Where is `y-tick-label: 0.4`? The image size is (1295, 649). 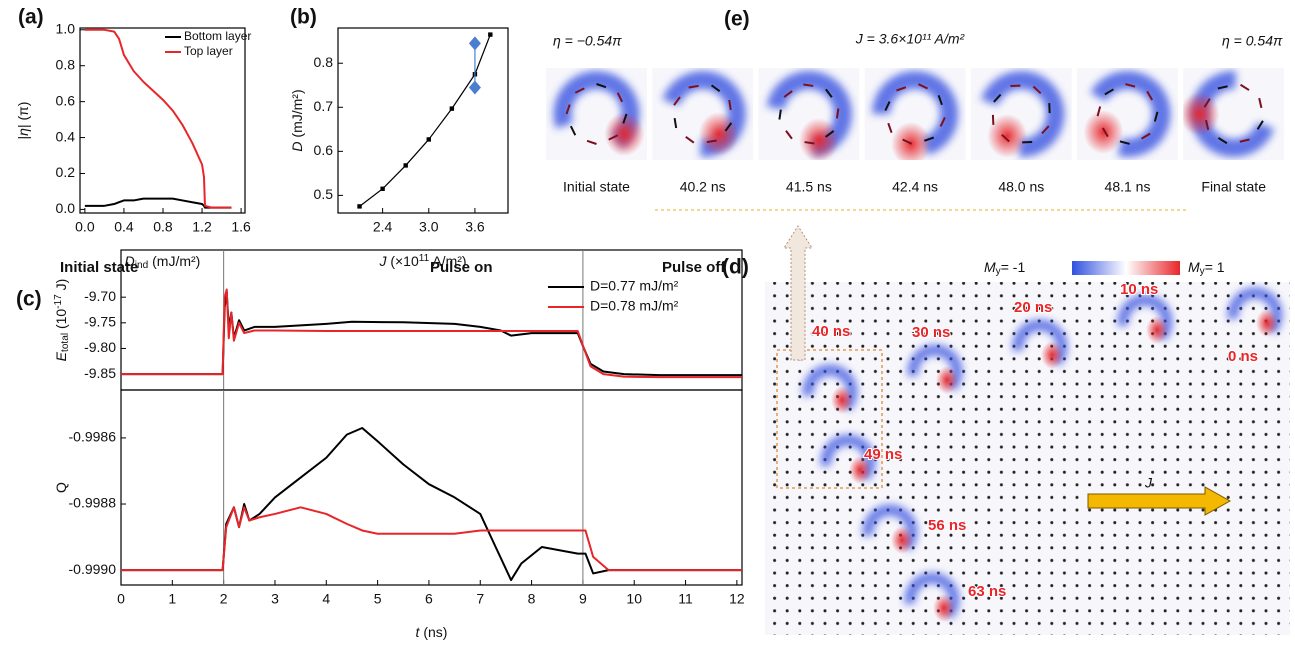
y-tick-label: 0.4 is located at coordinates (66, 136).